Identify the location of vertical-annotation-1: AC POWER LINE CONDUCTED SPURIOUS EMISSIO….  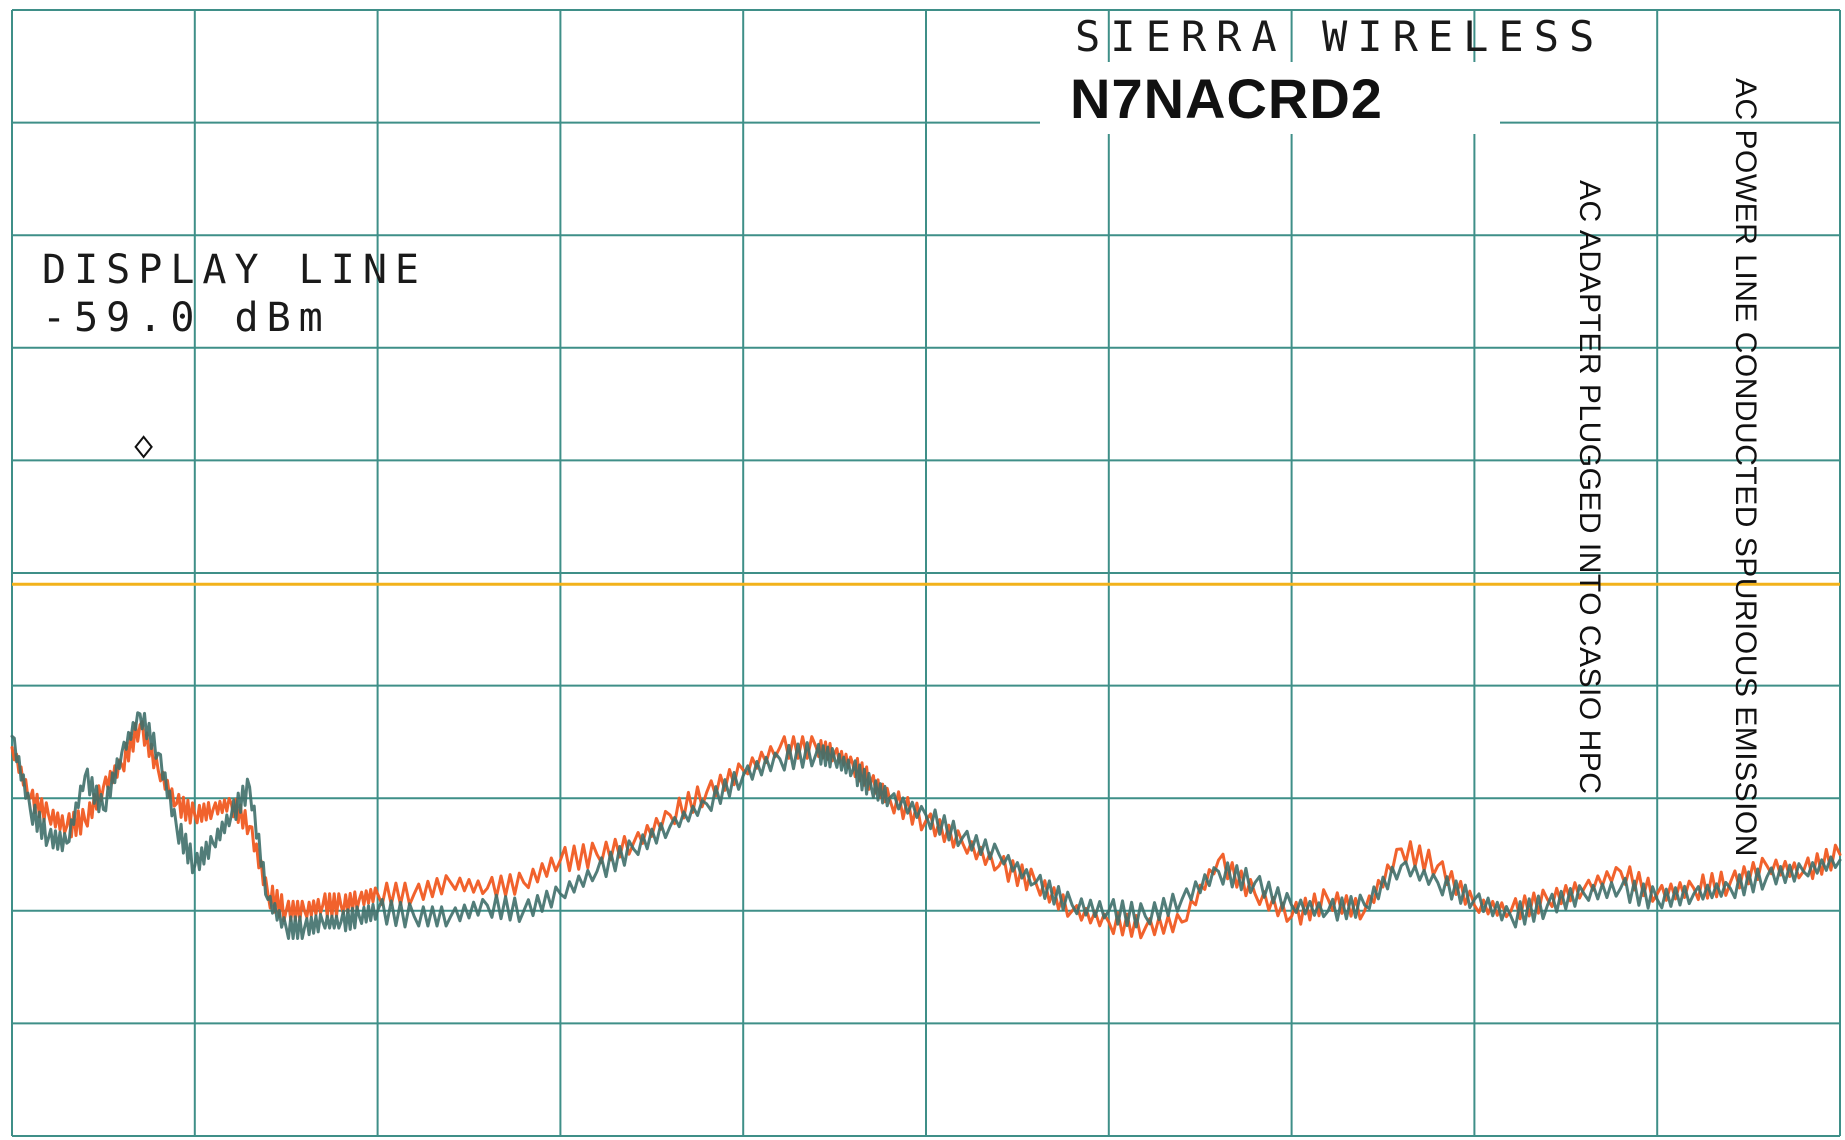
(1745, 467).